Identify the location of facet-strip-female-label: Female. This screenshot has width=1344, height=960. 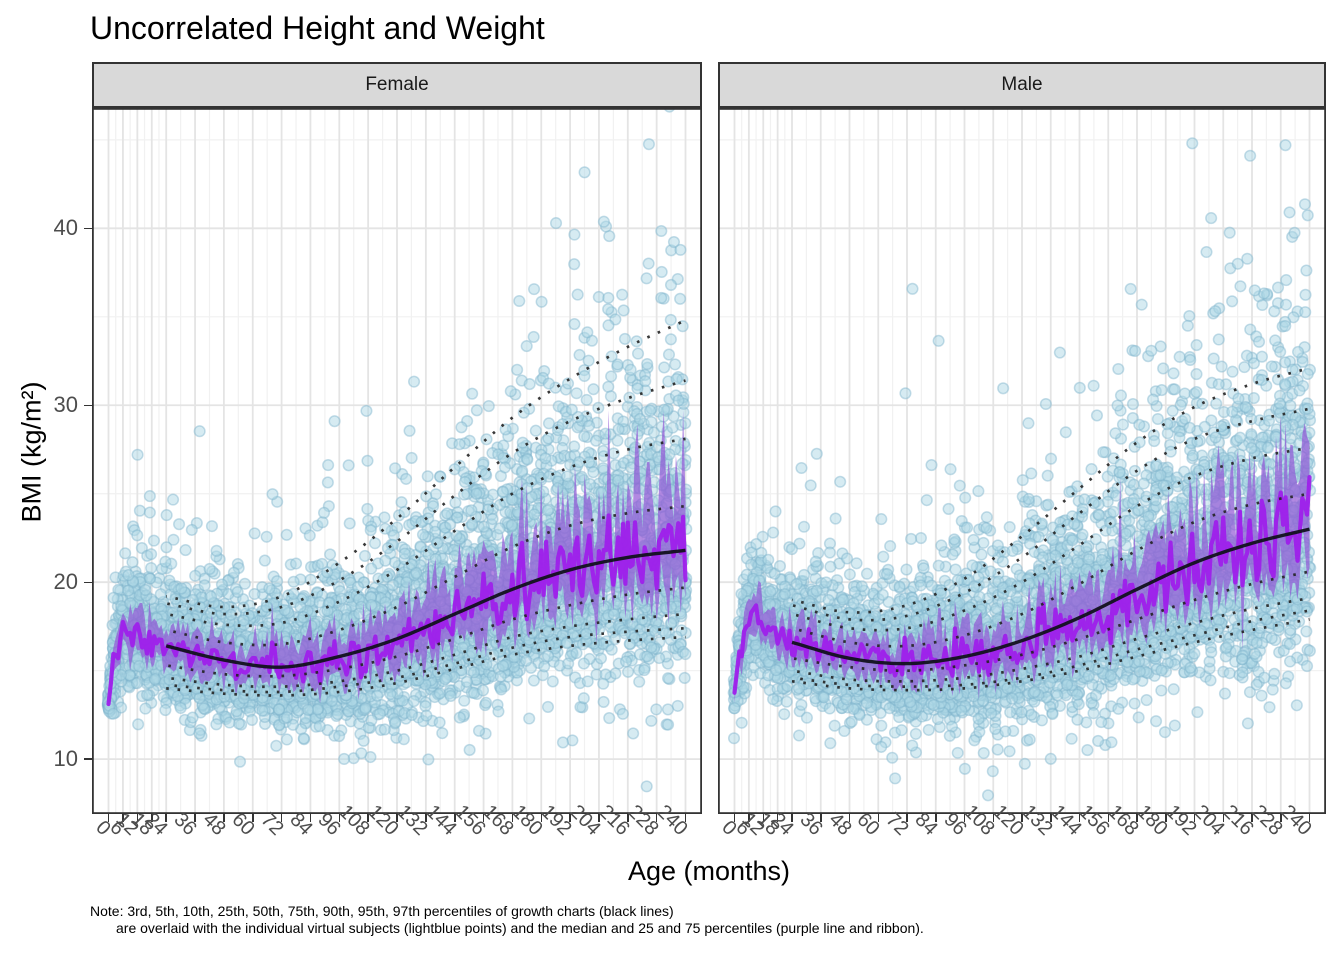
(397, 84).